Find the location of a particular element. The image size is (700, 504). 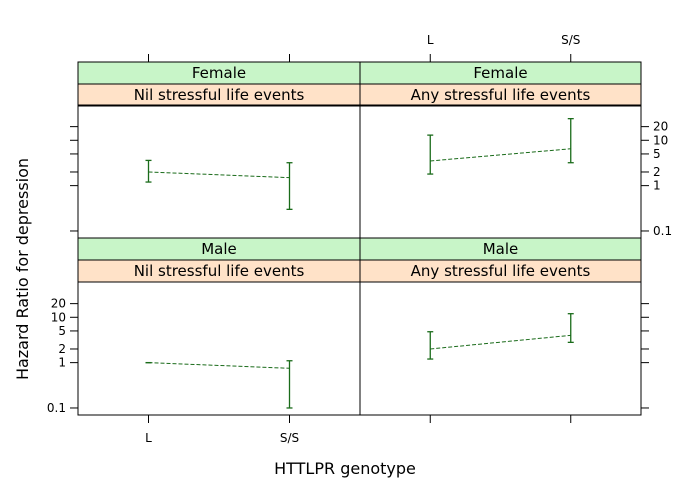

x-axis-title: HTTLPR genotype is located at coordinates (345, 468).